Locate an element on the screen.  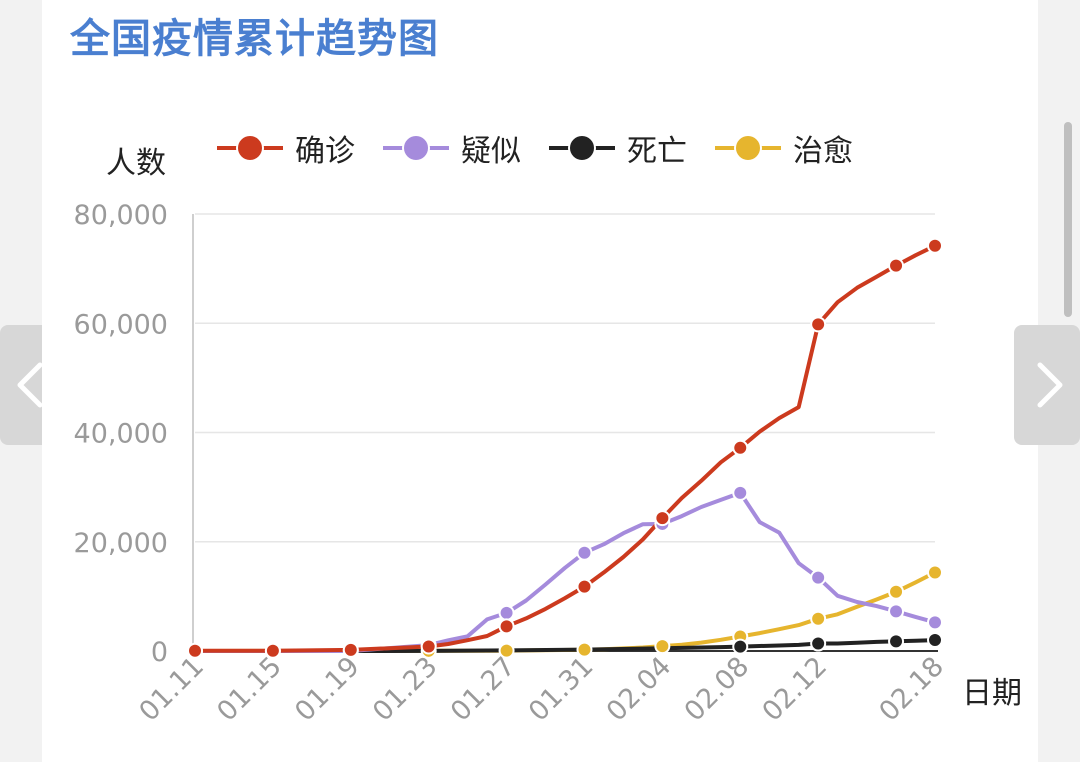
legend-swatch-suspected is located at coordinates (416, 148).